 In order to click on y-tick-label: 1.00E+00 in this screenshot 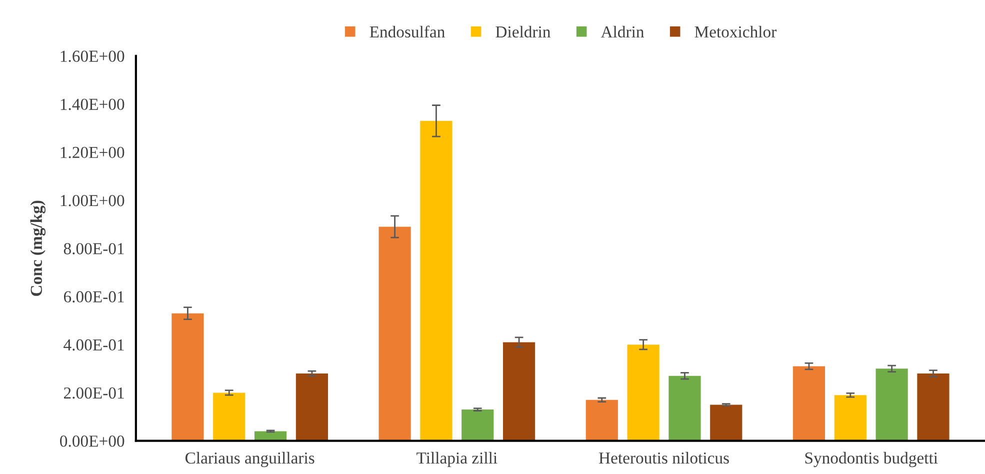, I will do `click(92, 200)`.